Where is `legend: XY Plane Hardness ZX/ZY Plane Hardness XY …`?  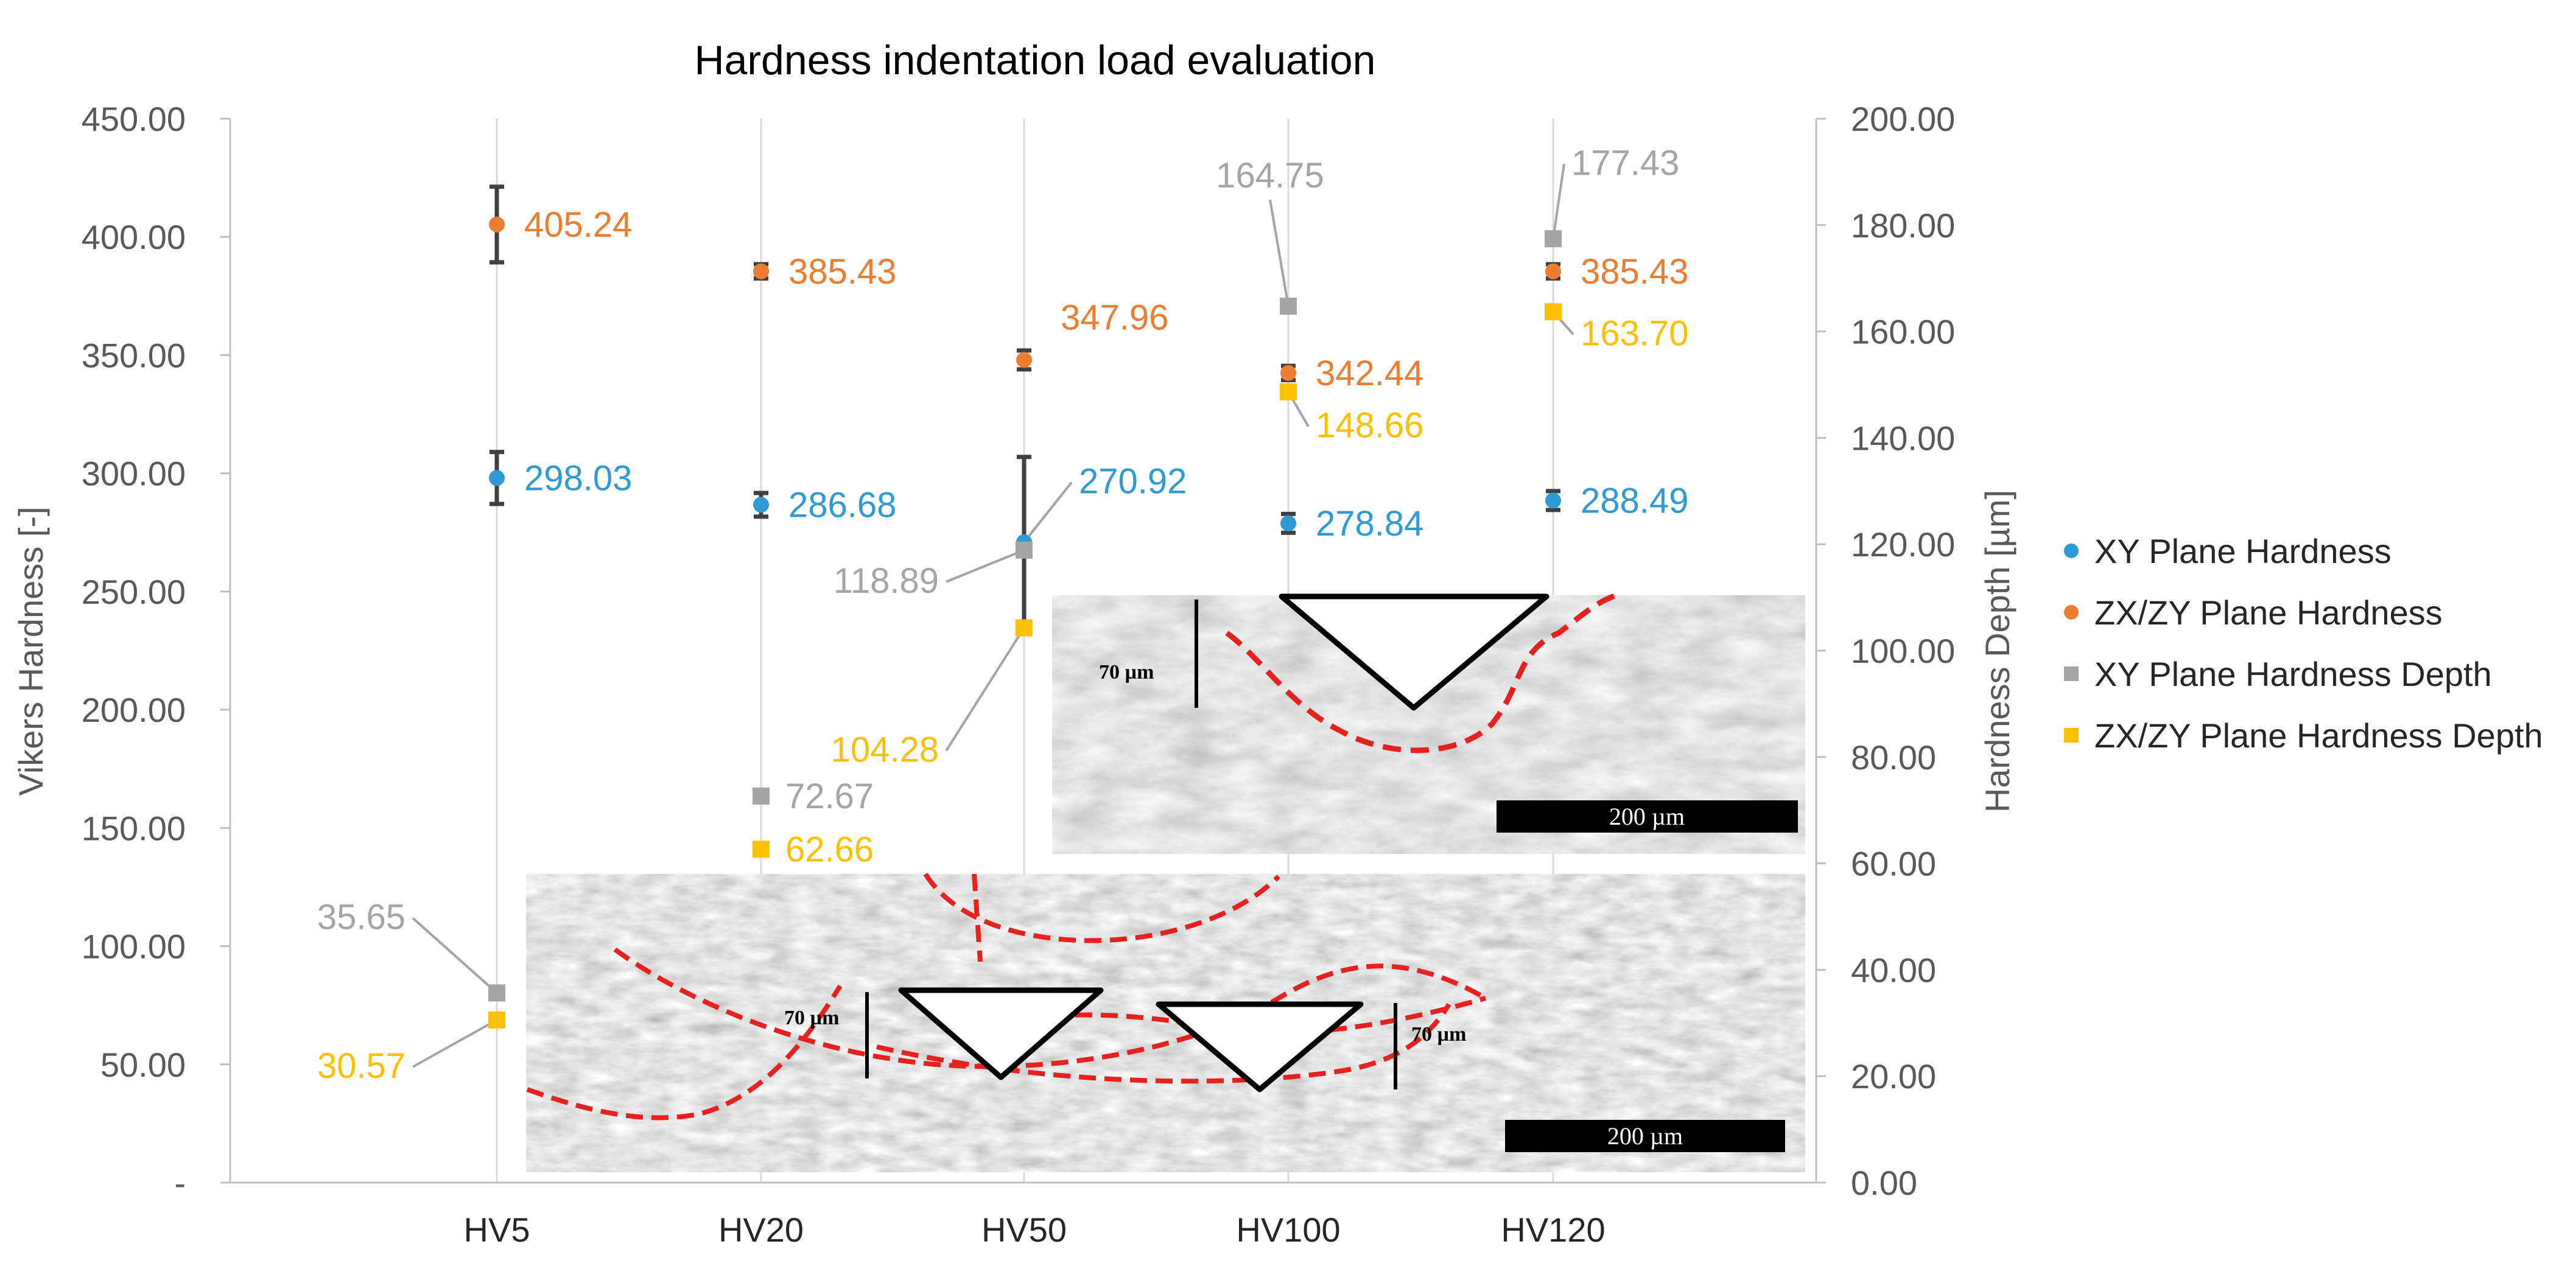 legend: XY Plane Hardness ZX/ZY Plane Hardness XY … is located at coordinates (2303, 643).